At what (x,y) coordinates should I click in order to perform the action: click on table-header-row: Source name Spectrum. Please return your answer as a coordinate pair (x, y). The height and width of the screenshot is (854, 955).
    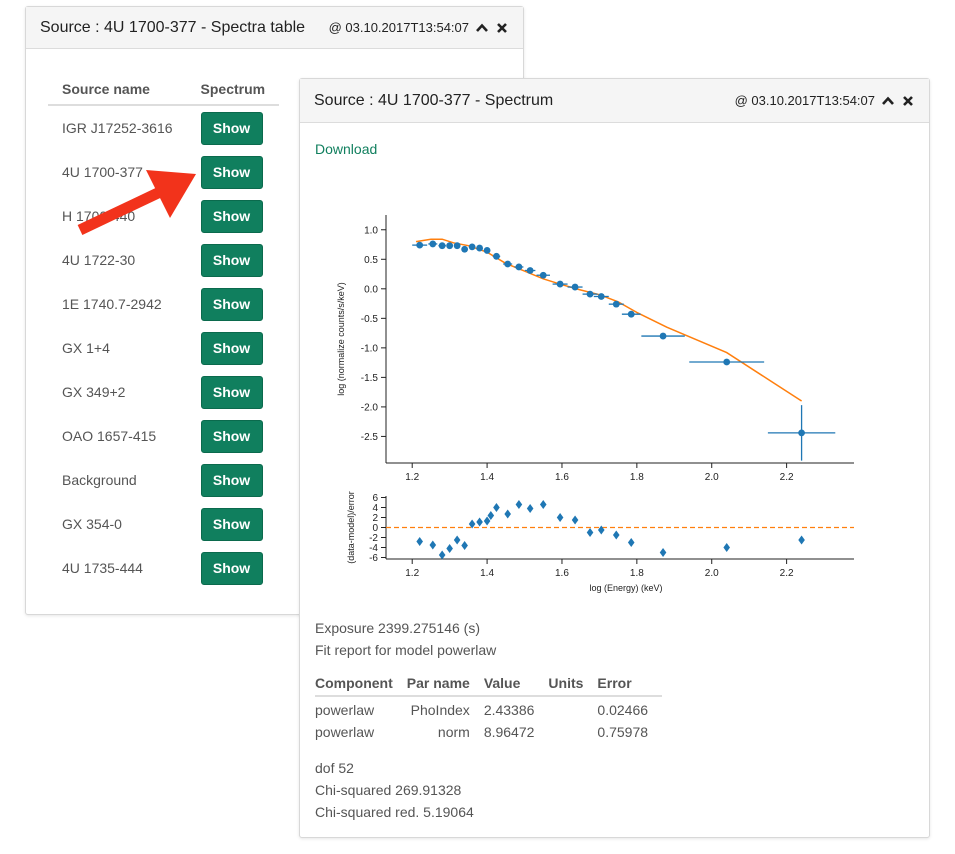
    Looking at the image, I should click on (164, 91).